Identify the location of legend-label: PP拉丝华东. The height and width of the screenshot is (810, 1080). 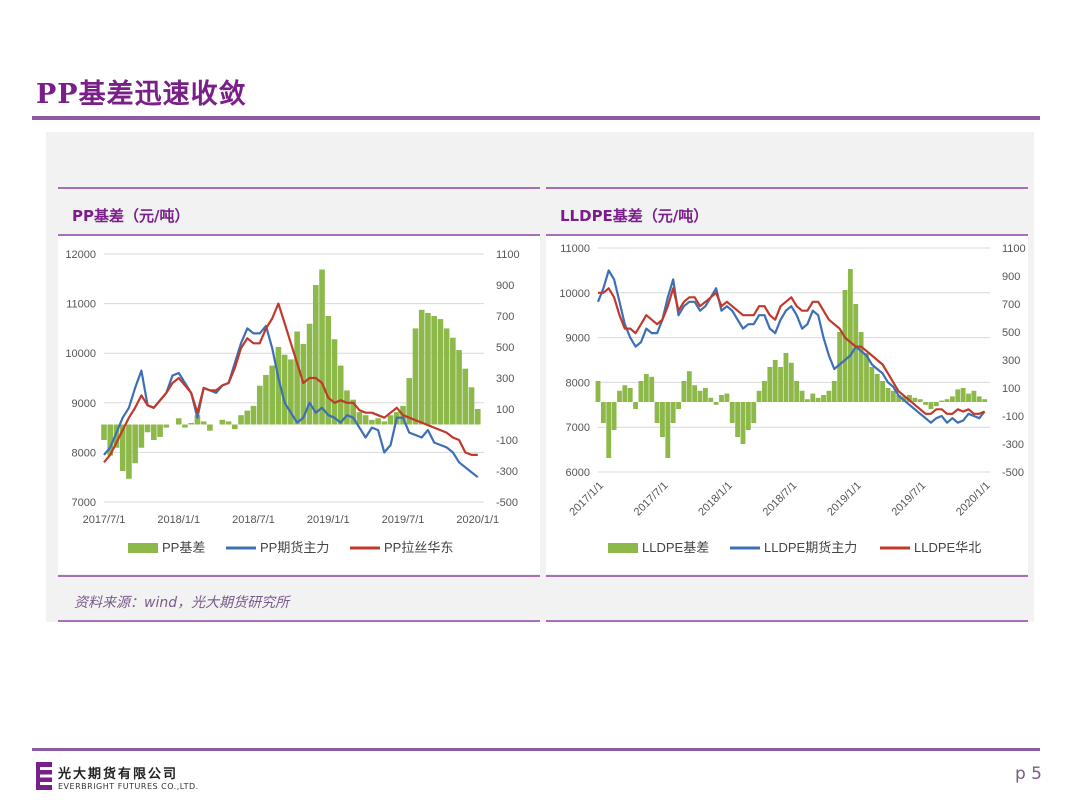
(418, 547).